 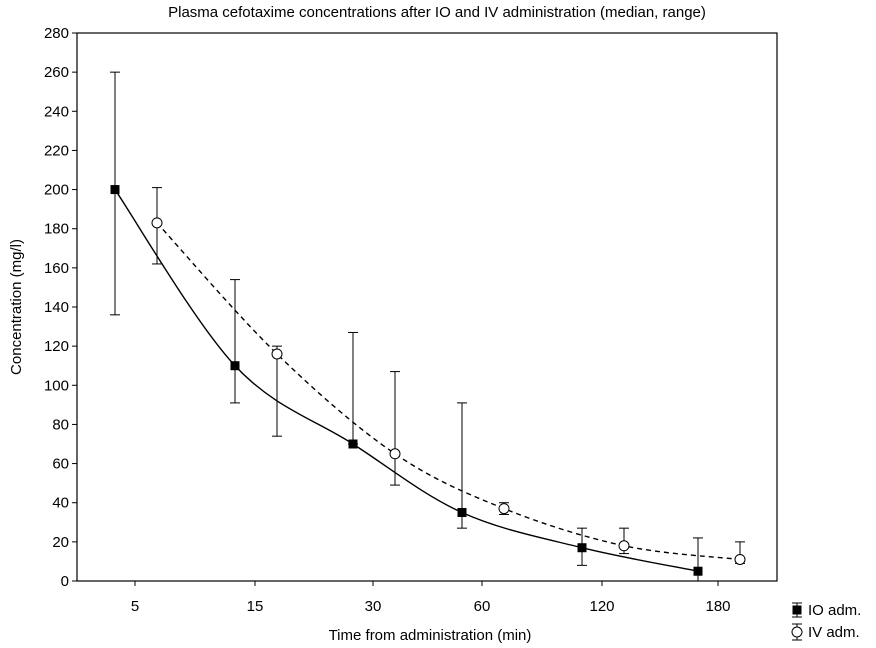 I want to click on legend-item-io: IO adm., so click(x=826, y=610).